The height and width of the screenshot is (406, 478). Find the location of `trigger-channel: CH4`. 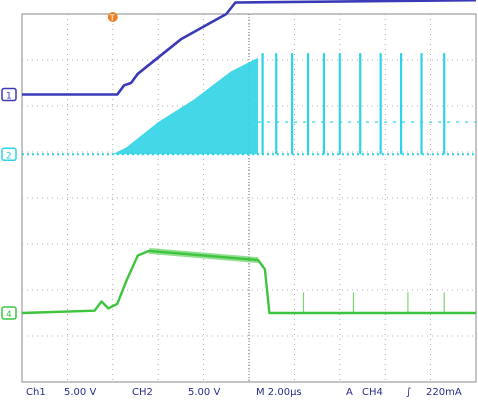

trigger-channel: CH4 is located at coordinates (372, 392).